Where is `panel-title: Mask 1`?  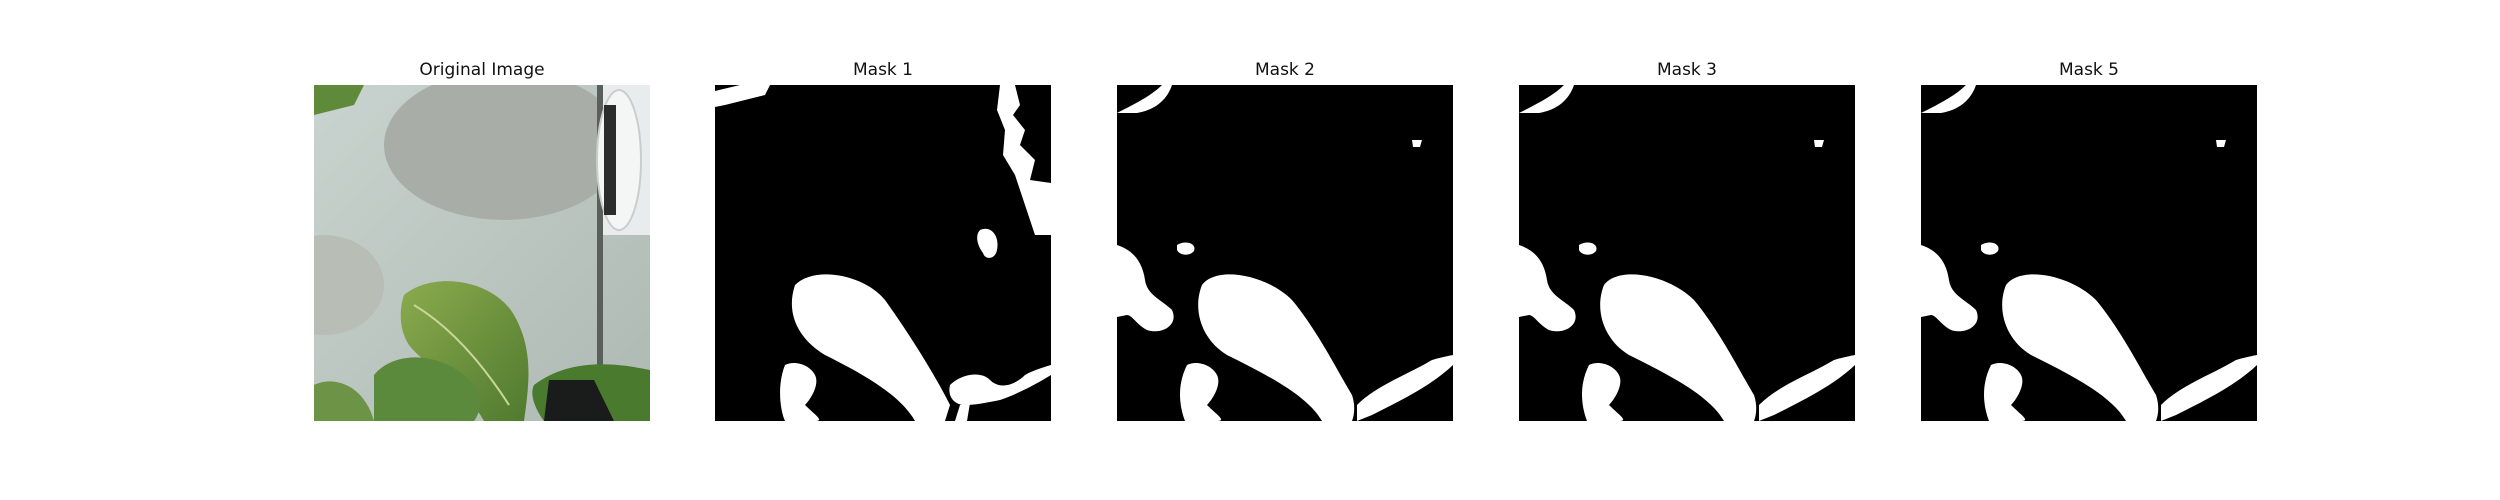
panel-title: Mask 1 is located at coordinates (883, 70).